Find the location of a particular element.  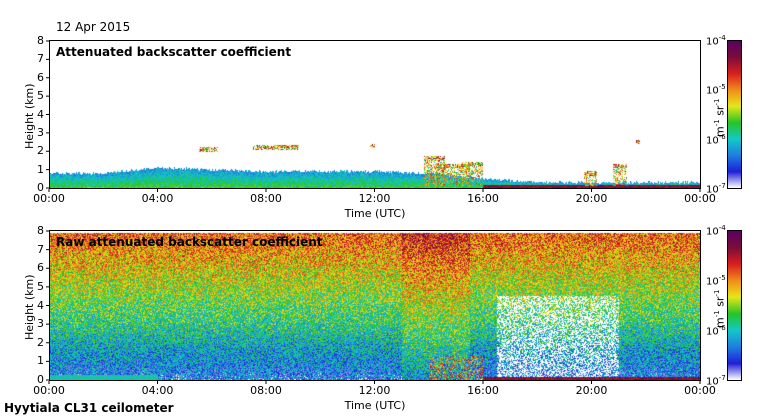

colorbar-bottom is located at coordinates (734, 305).